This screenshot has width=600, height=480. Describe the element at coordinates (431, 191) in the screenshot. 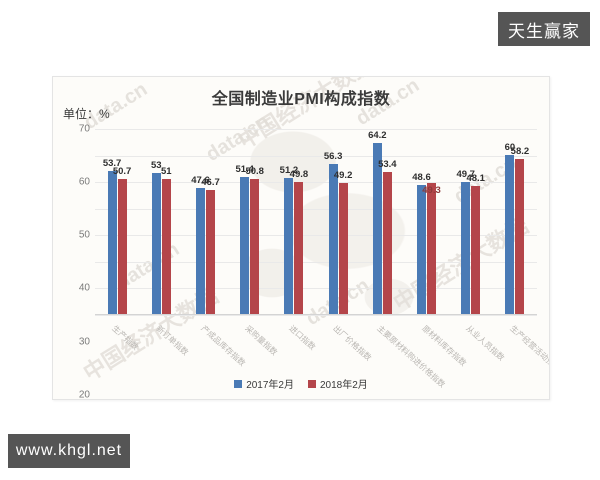

I see `bar-value-label: 49.3` at that location.